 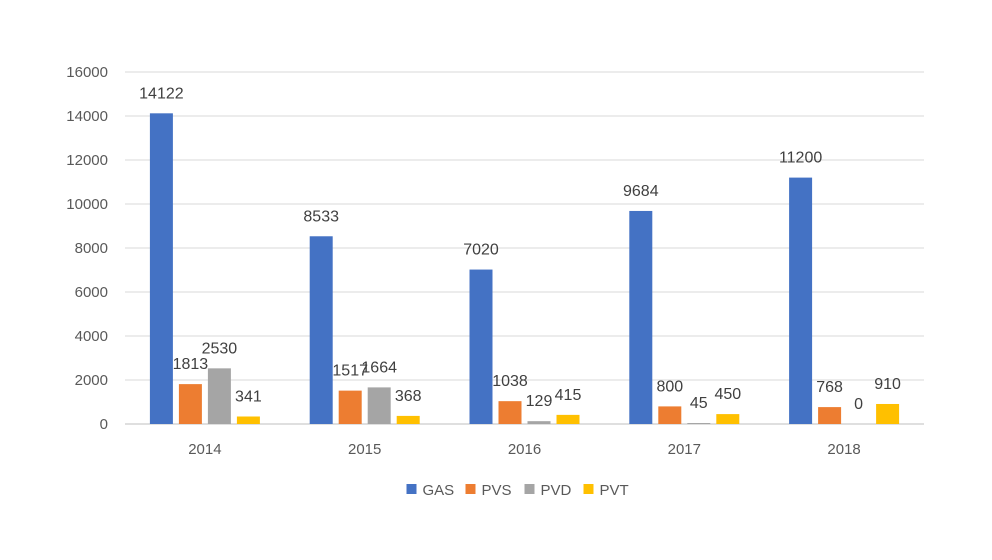 What do you see at coordinates (87, 160) in the screenshot?
I see `y-tick-label: 12000` at bounding box center [87, 160].